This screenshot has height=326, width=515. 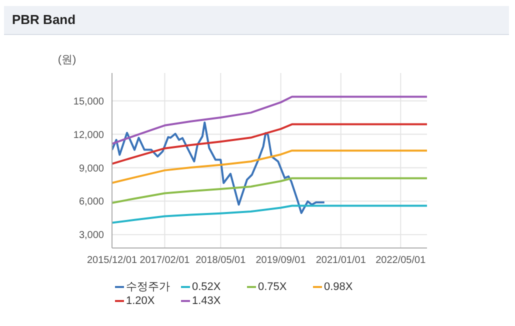 I want to click on legend-label: 1.43X, so click(x=206, y=301).